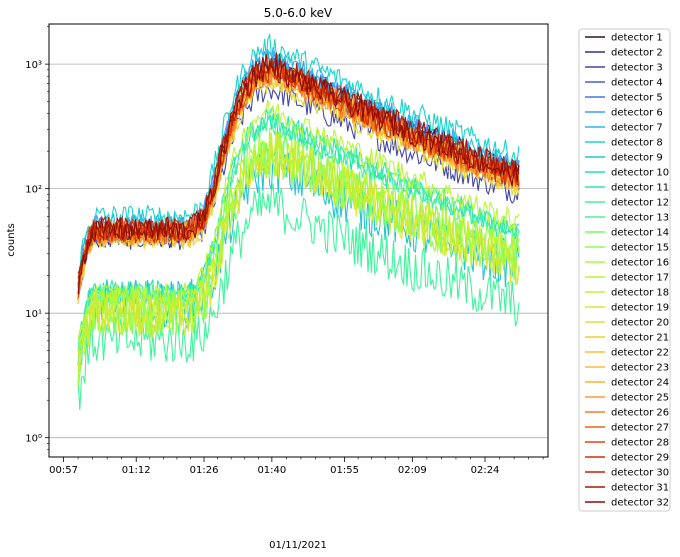  I want to click on x-tick-label: 02:24, so click(485, 470).